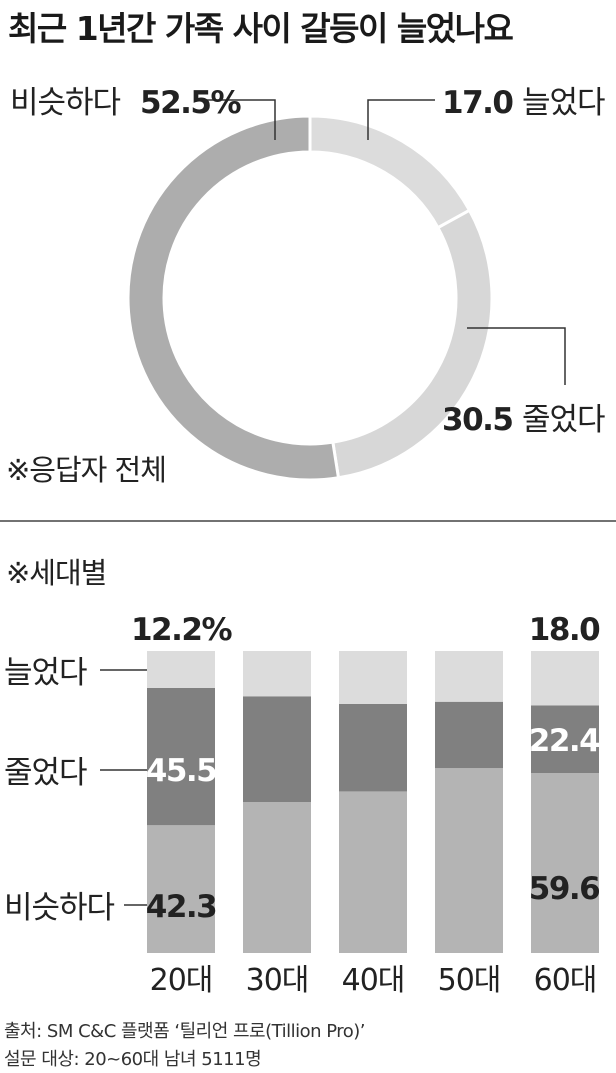  I want to click on bar-20대-increased, so click(181, 669).